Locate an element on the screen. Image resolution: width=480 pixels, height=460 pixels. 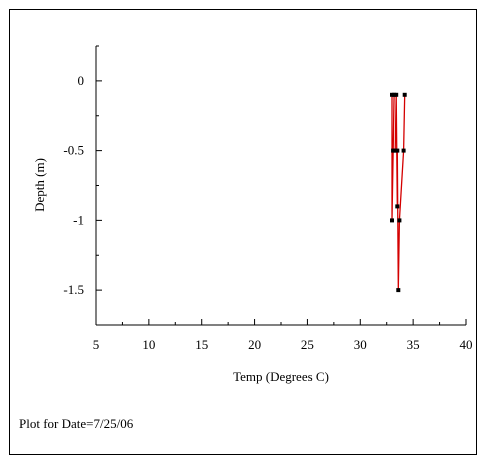
x-tick-label: 5 is located at coordinates (96, 344).